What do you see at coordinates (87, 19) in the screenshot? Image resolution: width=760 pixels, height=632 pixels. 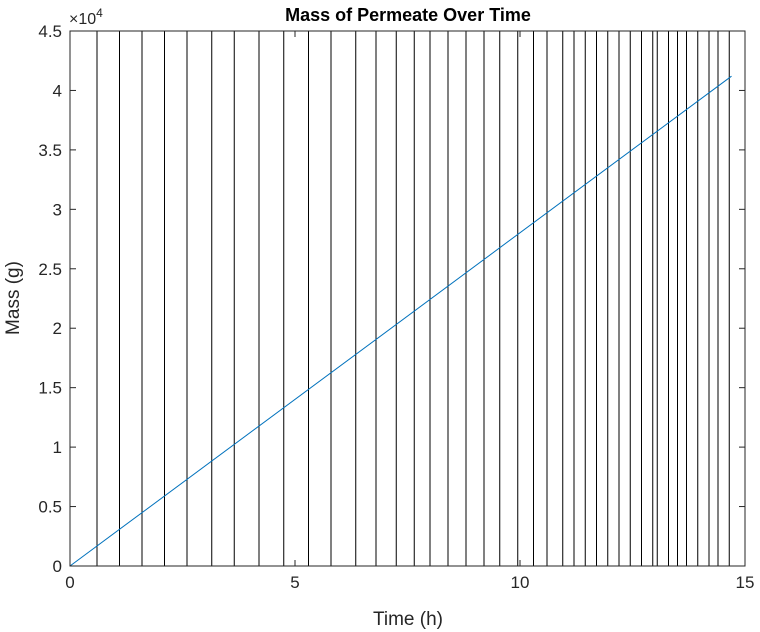 I see `y-exponent-base: 10` at bounding box center [87, 19].